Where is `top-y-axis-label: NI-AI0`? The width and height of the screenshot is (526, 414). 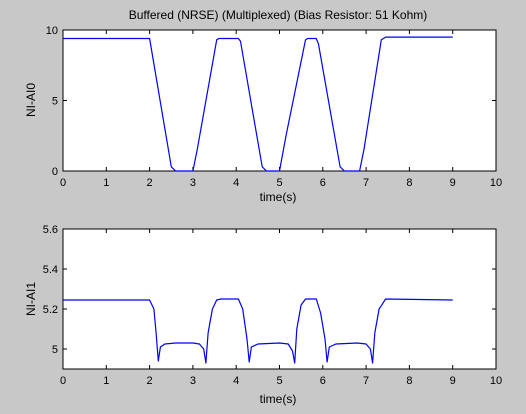
top-y-axis-label: NI-AI0 is located at coordinates (31, 100).